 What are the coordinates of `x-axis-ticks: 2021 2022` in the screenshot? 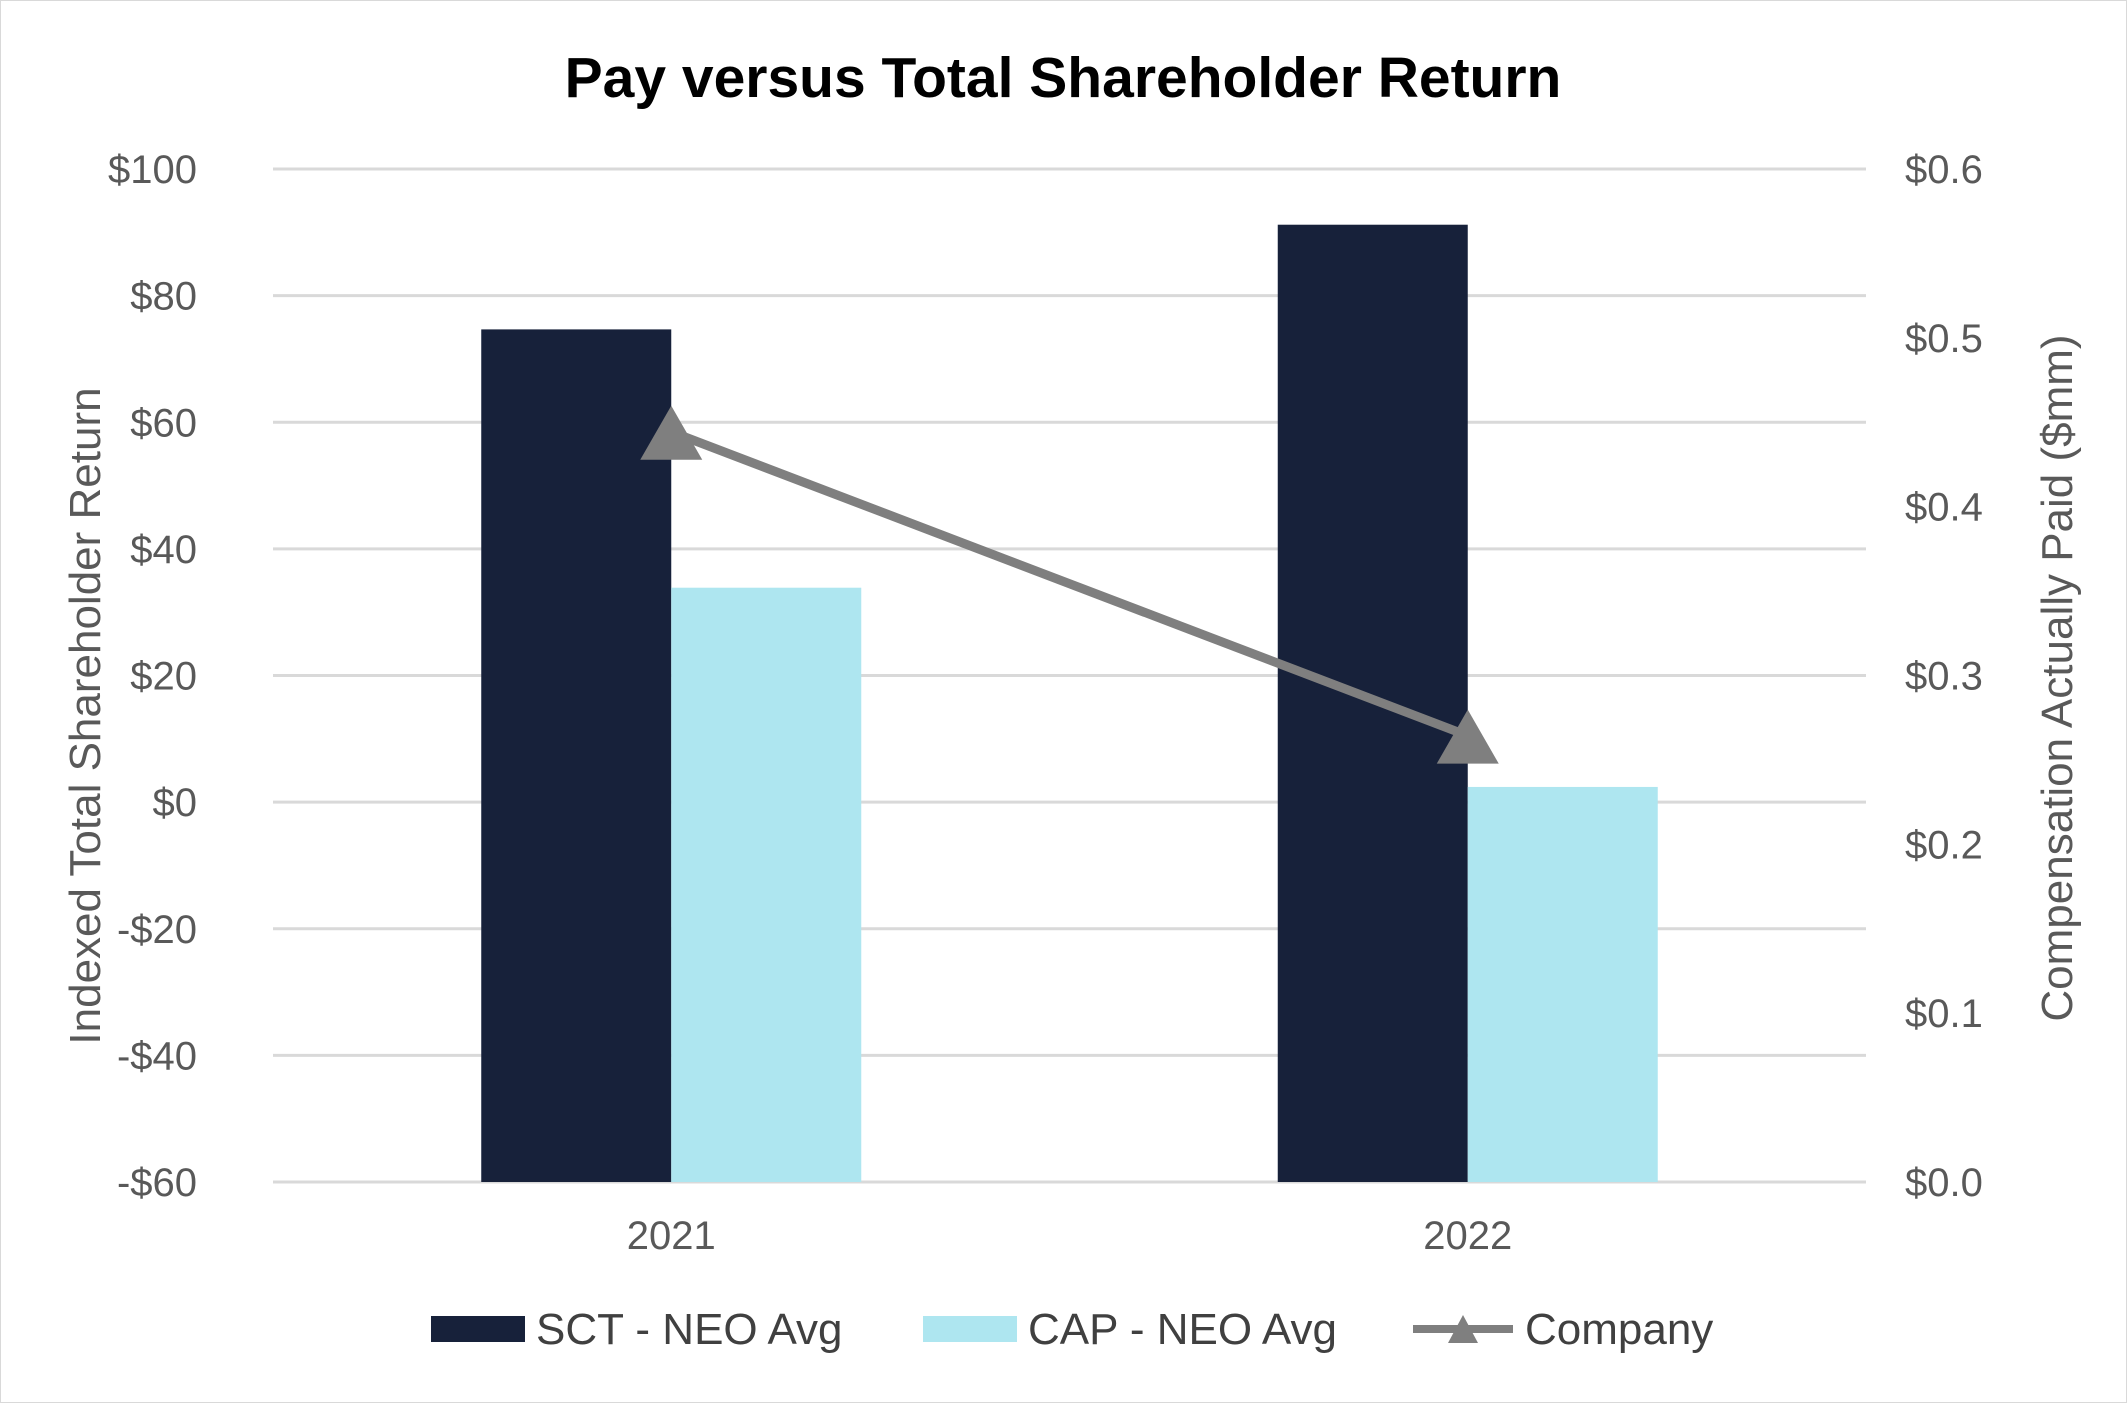 It's located at (1069, 1236).